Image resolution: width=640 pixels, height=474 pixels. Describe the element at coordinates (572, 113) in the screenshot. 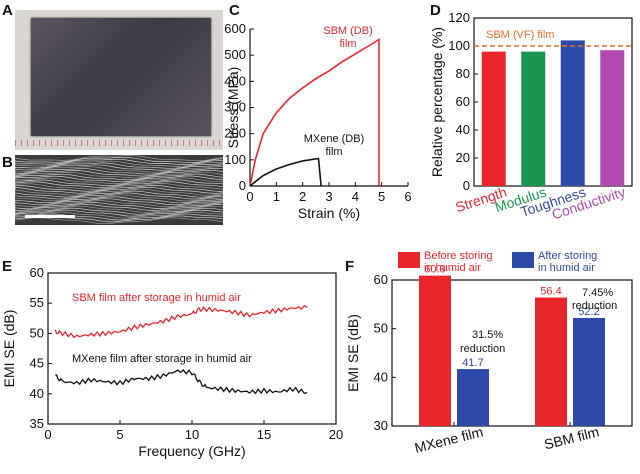

I see `d-bar-toughness` at that location.